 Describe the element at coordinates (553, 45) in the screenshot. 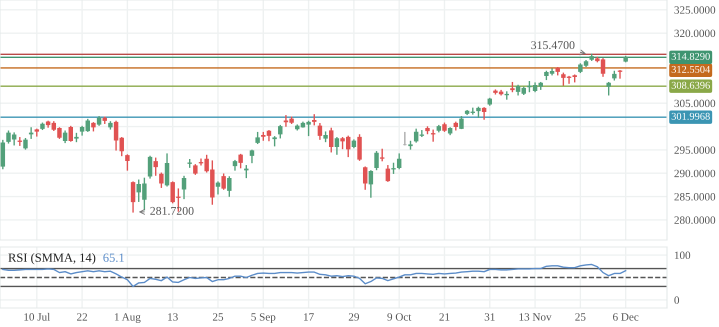

I see `annotation: 315.4700` at that location.